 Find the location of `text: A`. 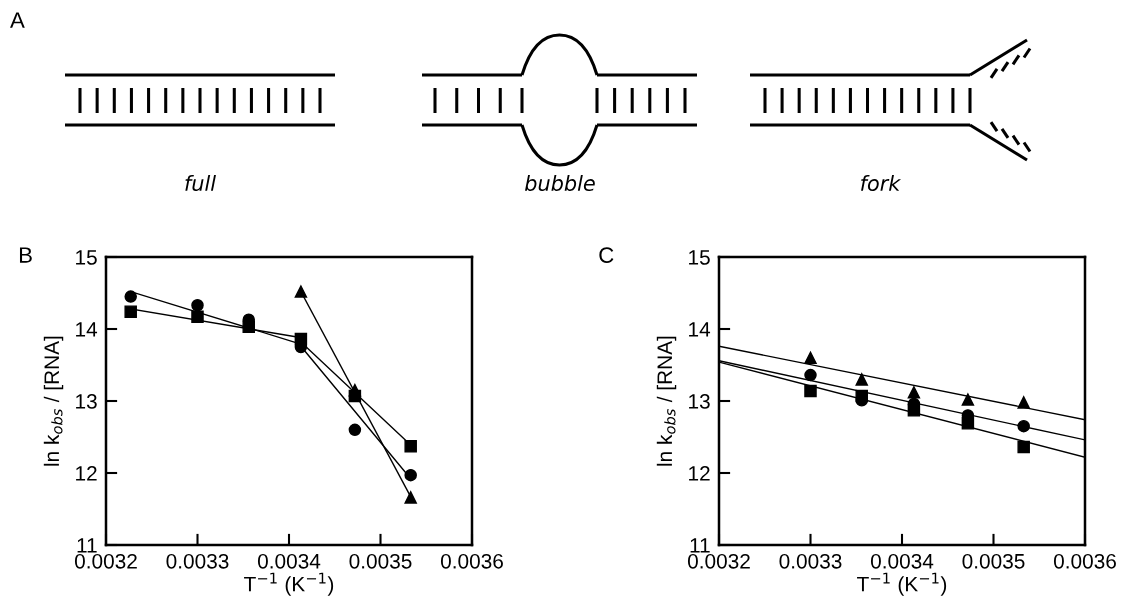

text: A is located at coordinates (17, 20).